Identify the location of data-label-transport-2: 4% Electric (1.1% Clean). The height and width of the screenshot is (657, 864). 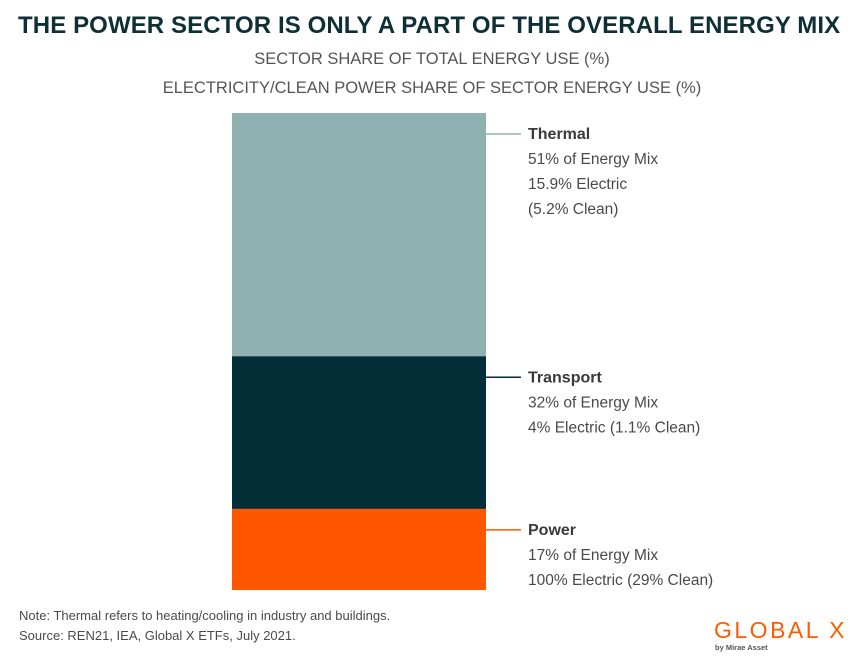
(614, 427).